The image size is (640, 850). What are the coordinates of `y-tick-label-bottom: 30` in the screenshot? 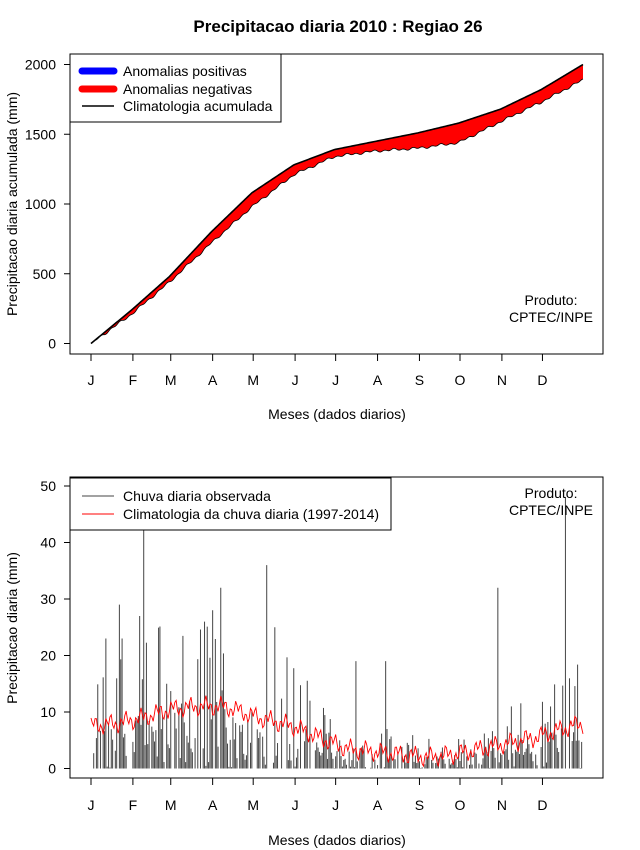 It's located at (48, 599).